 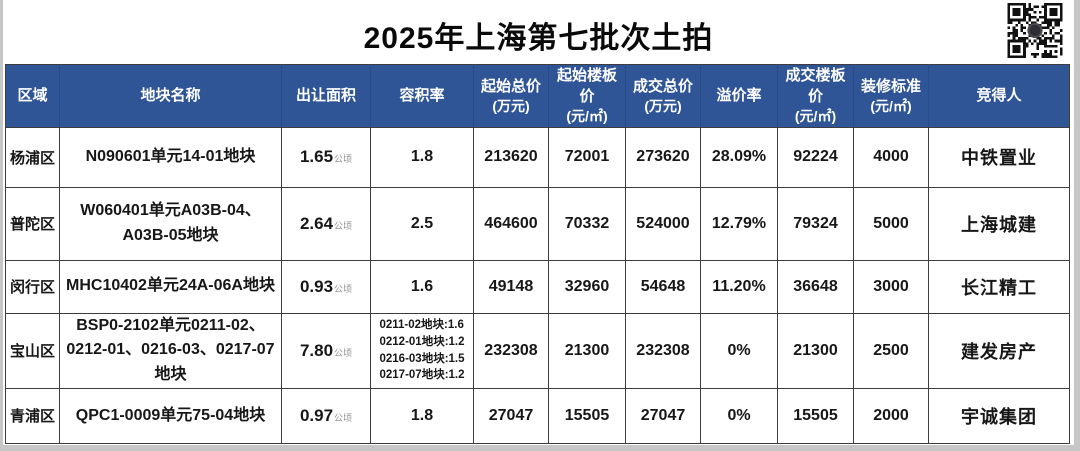 What do you see at coordinates (170, 286) in the screenshot?
I see `cell-plot-name: MHC10402单元24A-06A地块` at bounding box center [170, 286].